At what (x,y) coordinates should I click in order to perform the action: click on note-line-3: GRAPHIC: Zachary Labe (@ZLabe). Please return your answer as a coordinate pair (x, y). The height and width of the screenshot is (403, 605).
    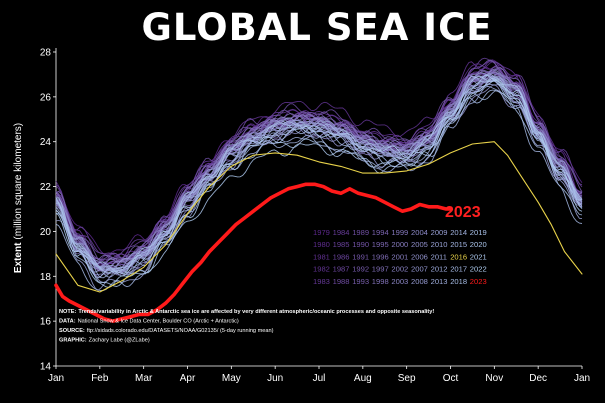
    Looking at the image, I should click on (104, 341).